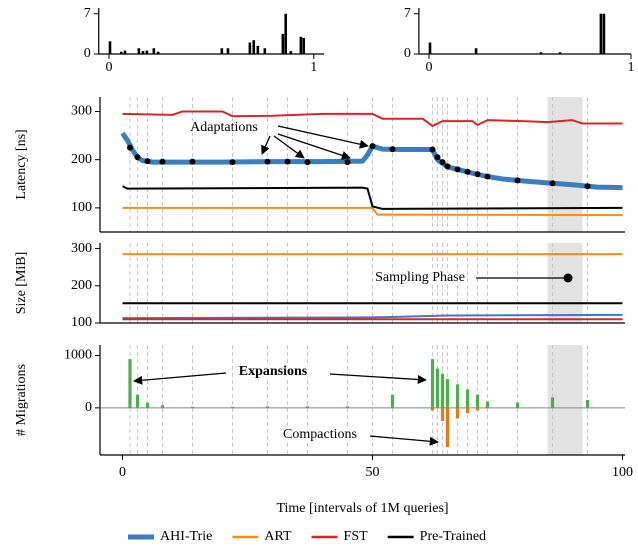 This screenshot has width=638, height=553. I want to click on annotation: Sampling Phase, so click(420, 277).